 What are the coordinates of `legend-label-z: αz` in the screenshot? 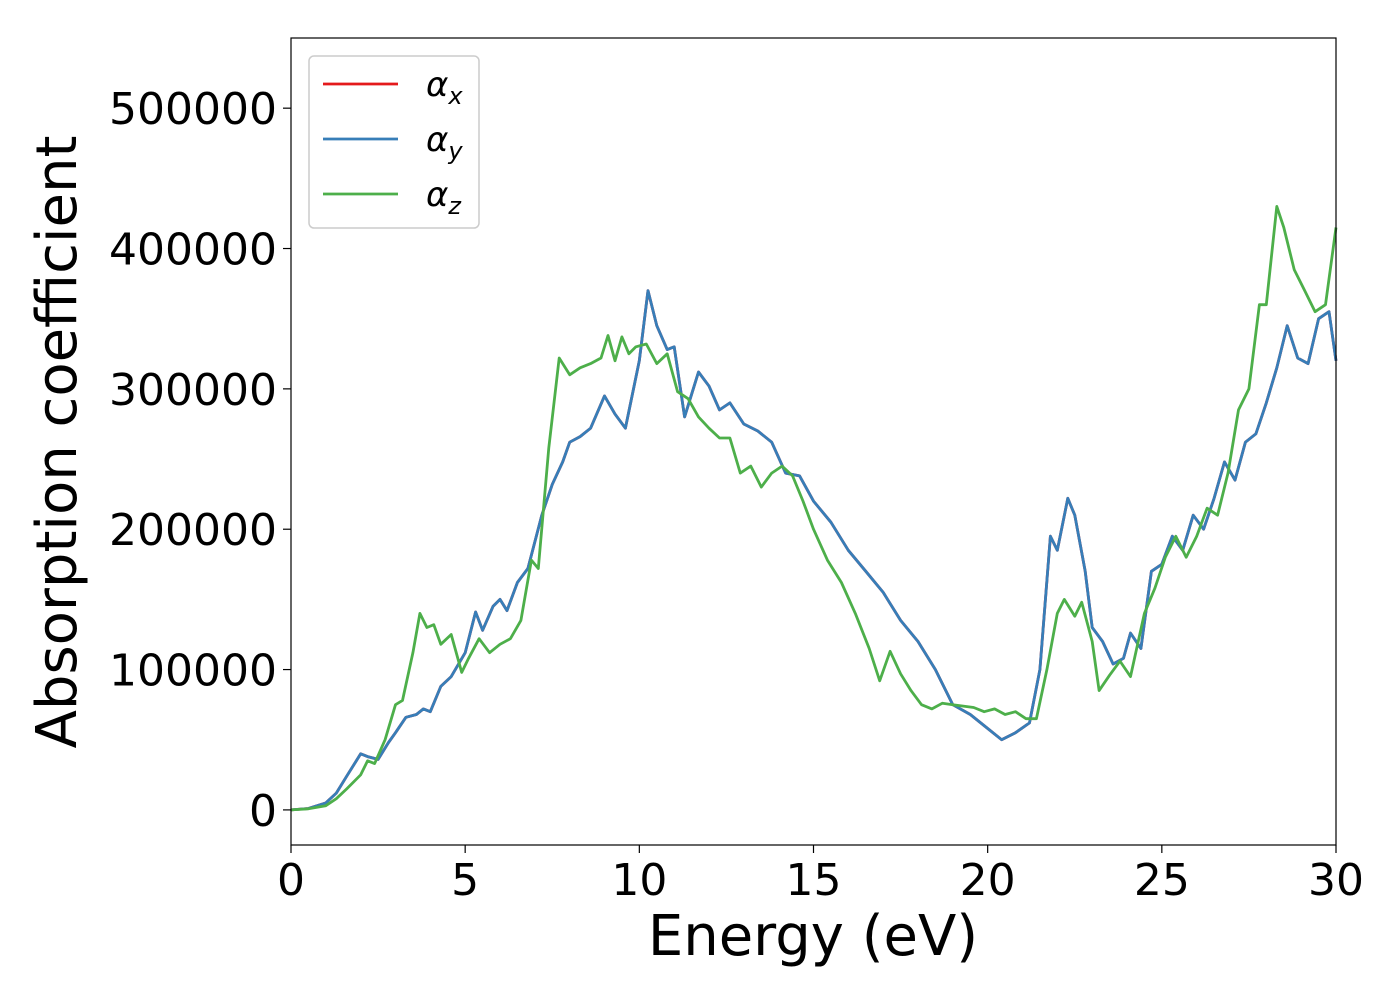 It's located at (444, 197).